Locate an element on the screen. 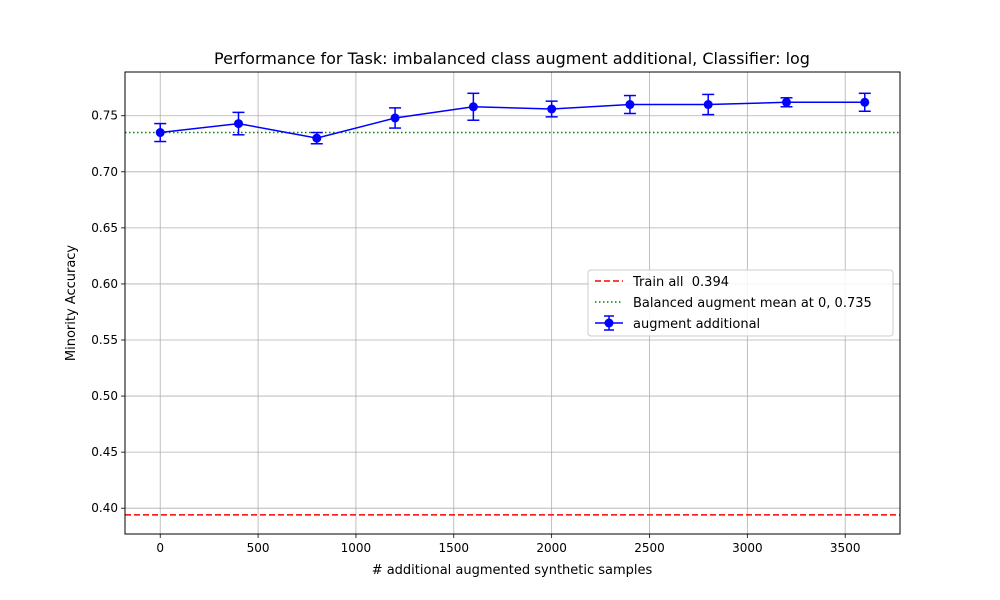  series-line is located at coordinates (512, 120).